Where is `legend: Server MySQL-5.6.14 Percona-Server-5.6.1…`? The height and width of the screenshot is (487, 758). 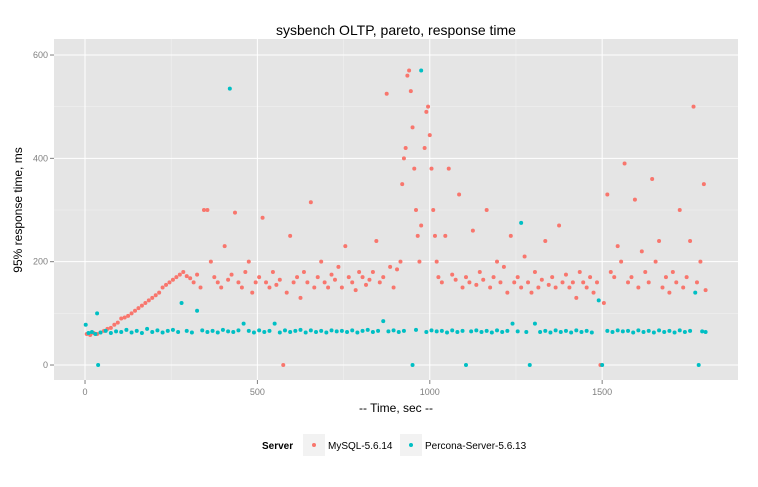
legend: Server MySQL-5.6.14 Percona-Server-5.6.1… is located at coordinates (394, 445).